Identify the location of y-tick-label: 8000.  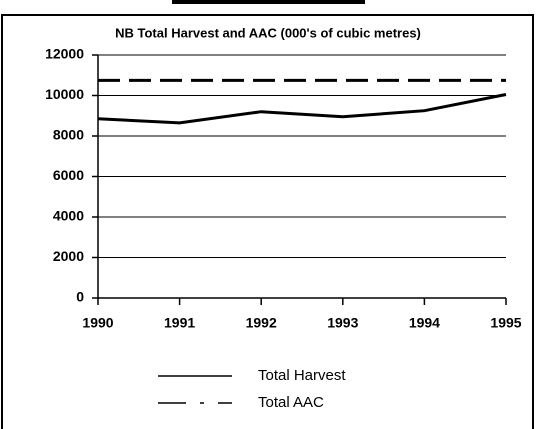
(68, 135).